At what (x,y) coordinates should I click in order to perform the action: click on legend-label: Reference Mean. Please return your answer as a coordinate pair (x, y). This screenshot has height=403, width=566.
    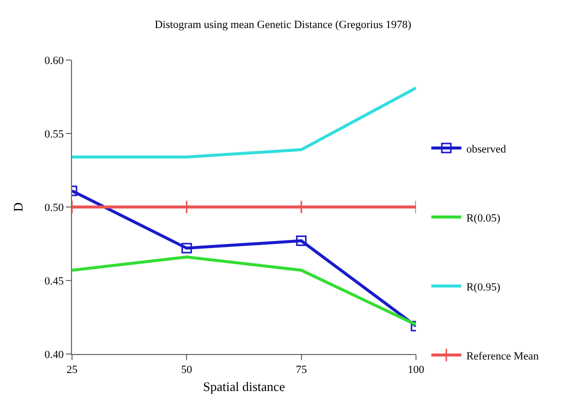
    Looking at the image, I should click on (503, 356).